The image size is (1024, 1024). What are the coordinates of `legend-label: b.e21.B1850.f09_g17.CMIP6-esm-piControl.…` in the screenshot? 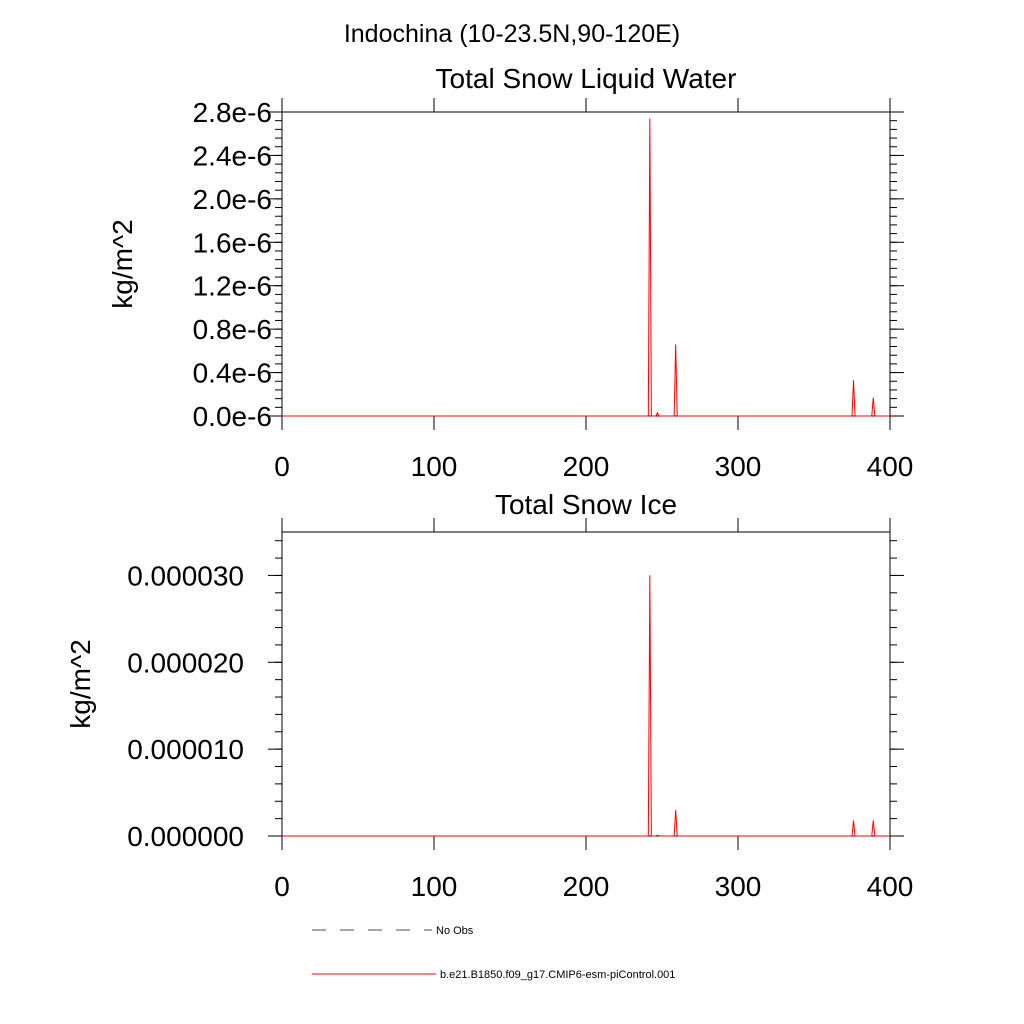 It's located at (557, 975).